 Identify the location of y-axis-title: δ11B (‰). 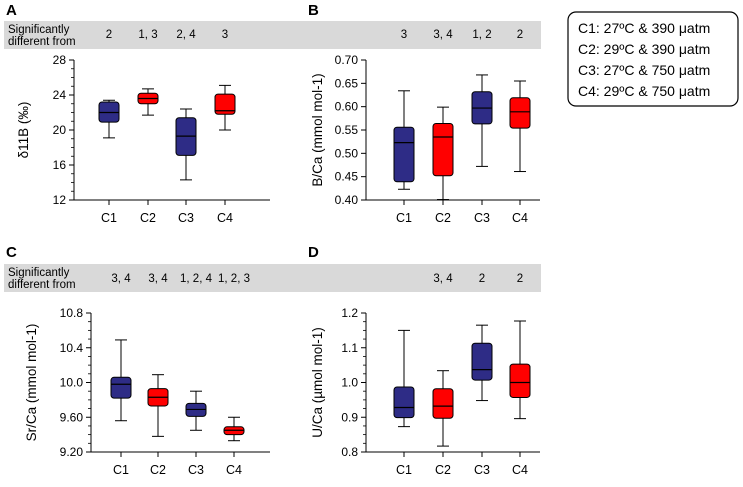
(23, 130).